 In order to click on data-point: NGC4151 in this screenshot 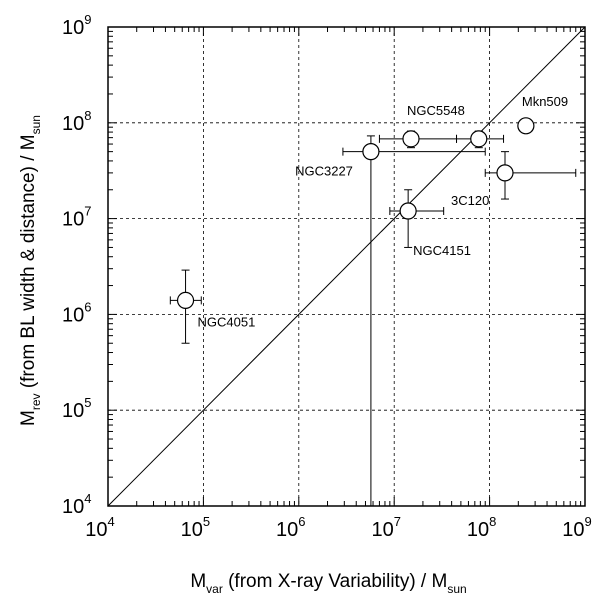, I will do `click(430, 223)`.